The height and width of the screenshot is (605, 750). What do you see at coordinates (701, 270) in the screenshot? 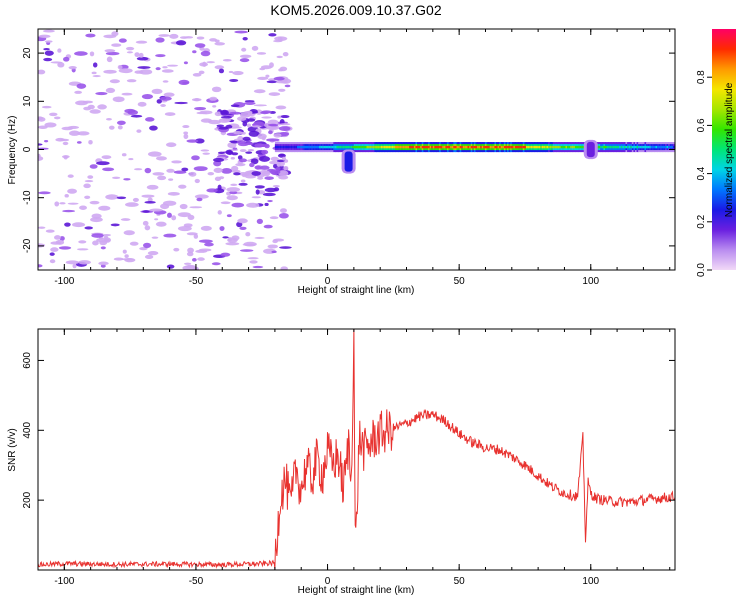
I see `colorbar-tick-label: 0.0` at bounding box center [701, 270].